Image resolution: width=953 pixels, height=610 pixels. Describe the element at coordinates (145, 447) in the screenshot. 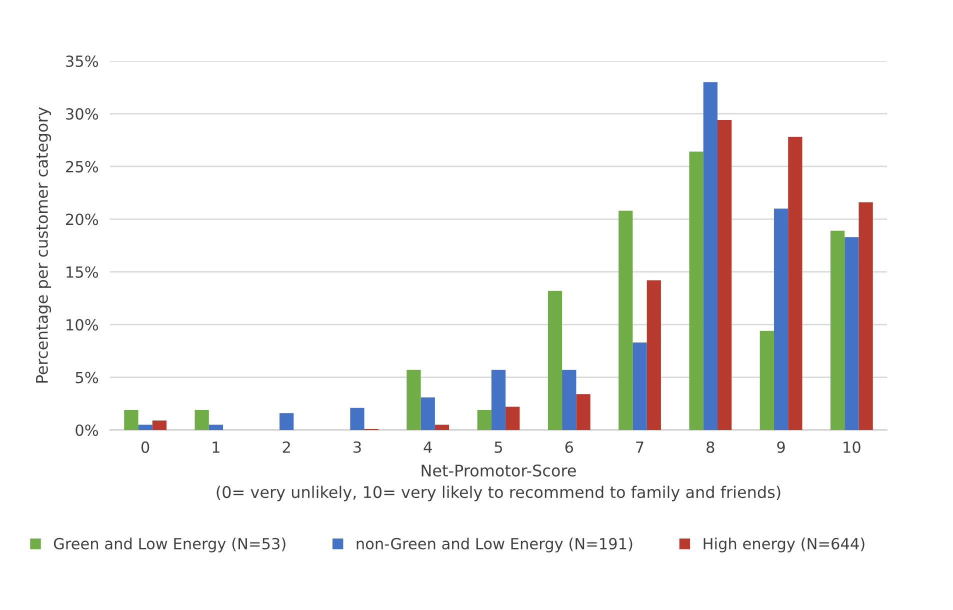

I see `x-tick-label: 0` at that location.